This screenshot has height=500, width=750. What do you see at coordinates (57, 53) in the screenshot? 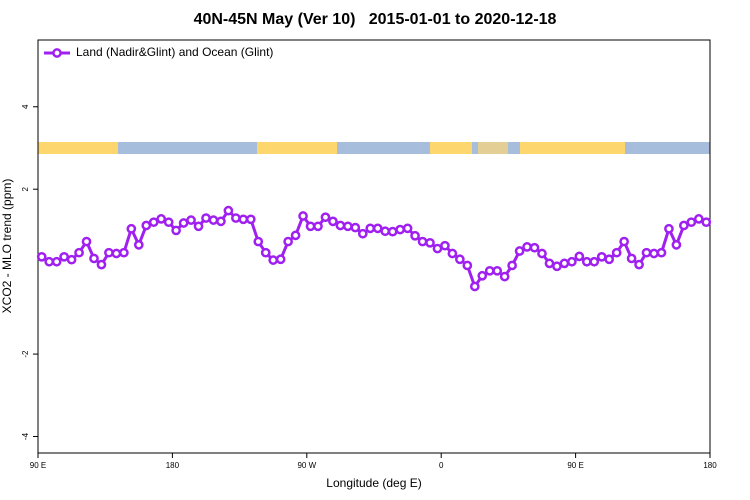
I see `legend-marker` at bounding box center [57, 53].